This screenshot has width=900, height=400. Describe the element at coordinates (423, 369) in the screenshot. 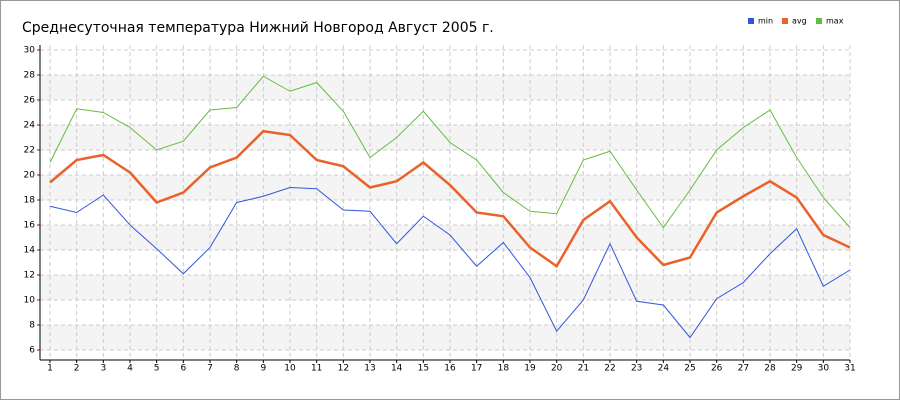

I see `x-tick-label: 15` at that location.